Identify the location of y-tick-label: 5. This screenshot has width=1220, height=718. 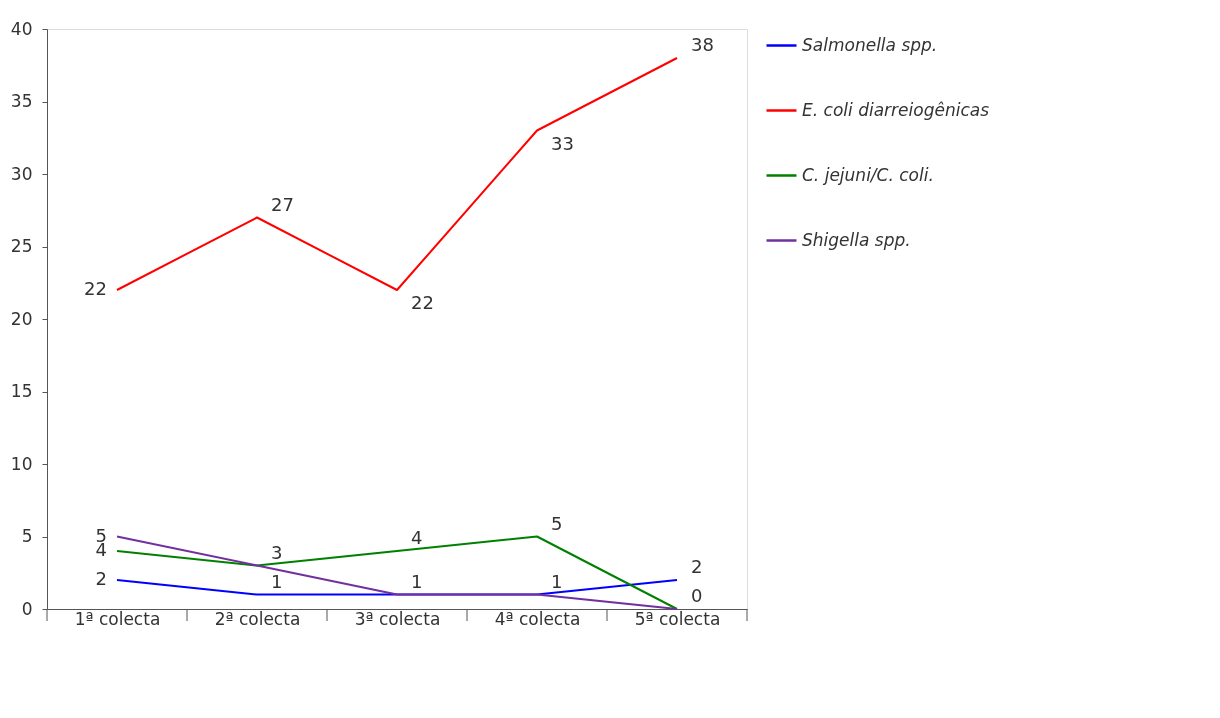
(27, 536).